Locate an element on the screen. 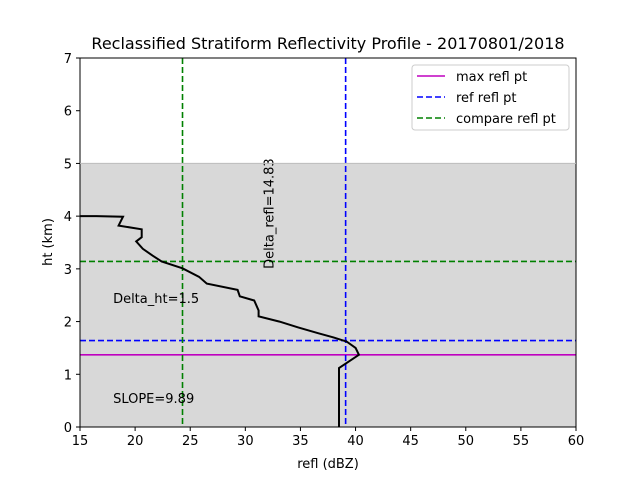  x-tick-label: 55 is located at coordinates (521, 441).